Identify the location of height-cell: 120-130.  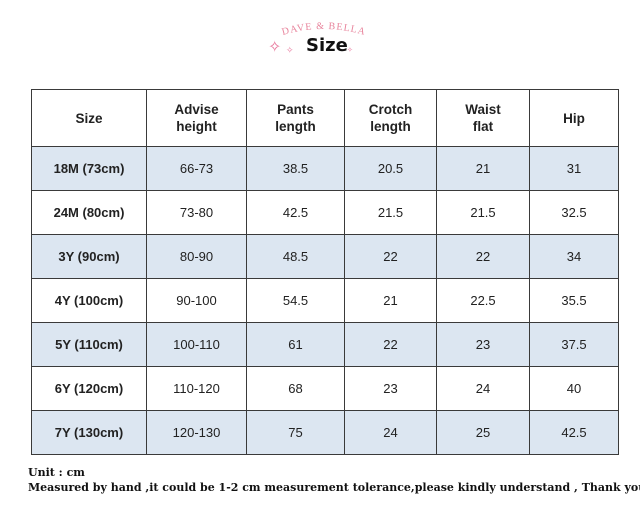
(196, 432).